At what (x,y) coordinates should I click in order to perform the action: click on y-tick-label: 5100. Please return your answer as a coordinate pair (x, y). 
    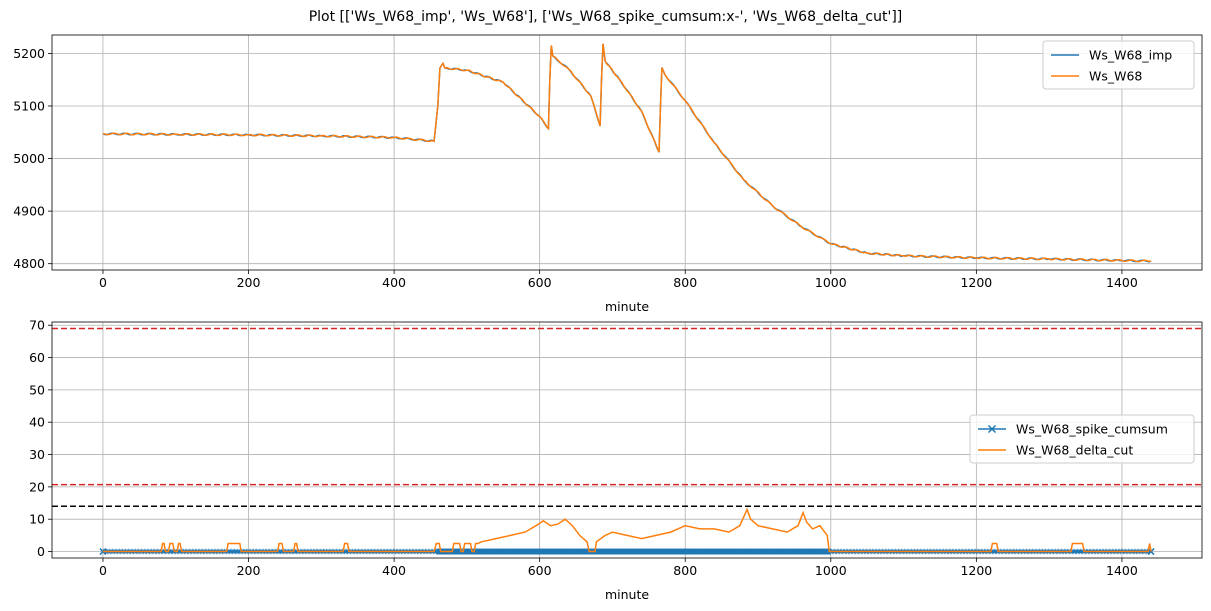
    Looking at the image, I should click on (29, 105).